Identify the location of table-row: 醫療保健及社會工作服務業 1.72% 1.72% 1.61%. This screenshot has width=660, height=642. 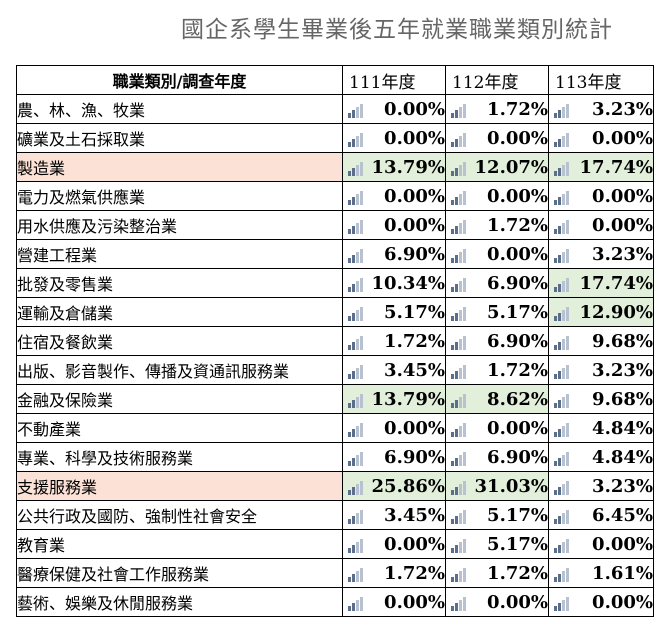
(335, 573).